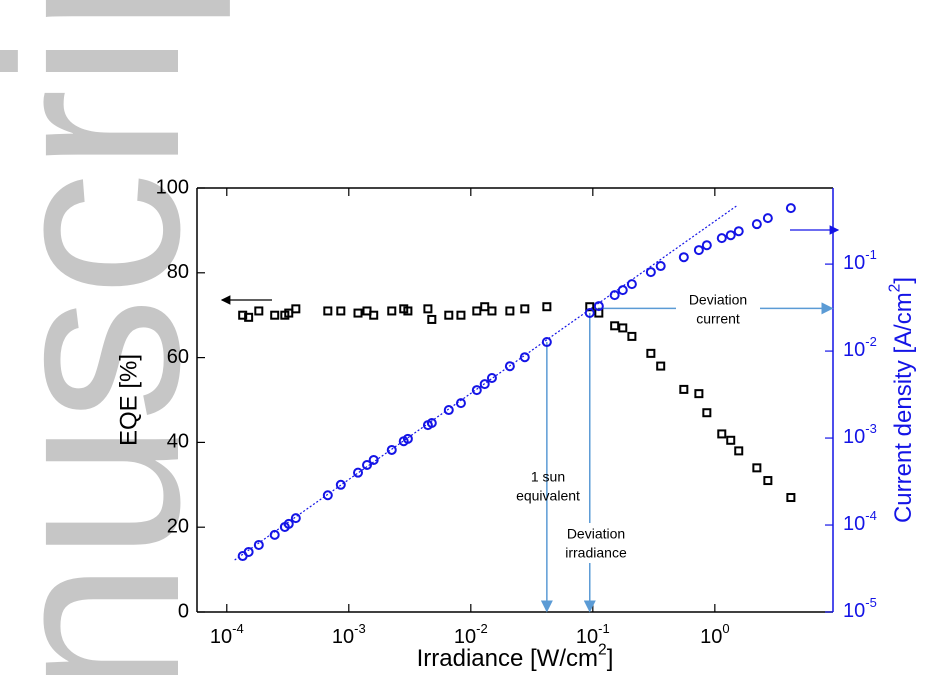  What do you see at coordinates (593, 634) in the screenshot?
I see `x-tick-label: 10⁻¹` at bounding box center [593, 634].